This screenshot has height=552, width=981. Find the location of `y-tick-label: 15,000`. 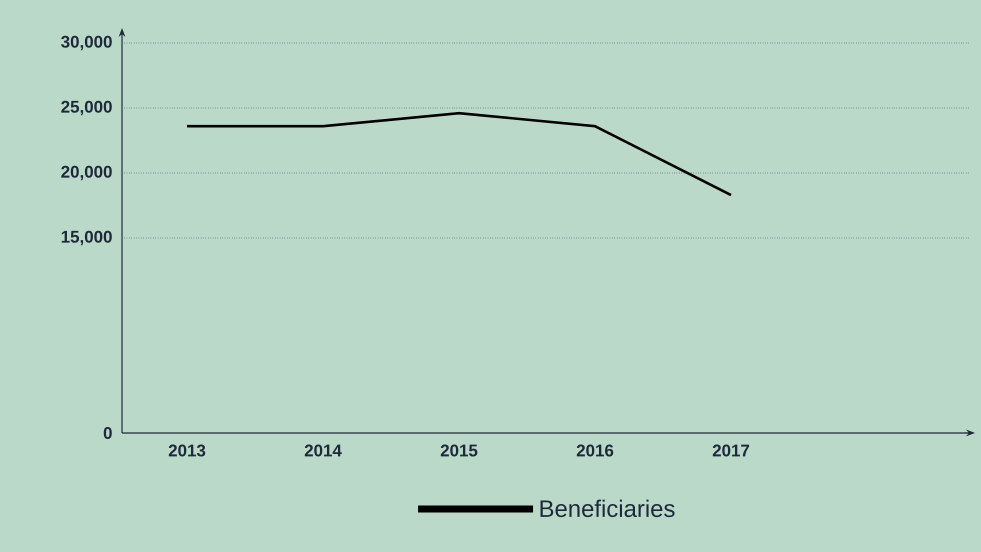

y-tick-label: 15,000 is located at coordinates (87, 238).